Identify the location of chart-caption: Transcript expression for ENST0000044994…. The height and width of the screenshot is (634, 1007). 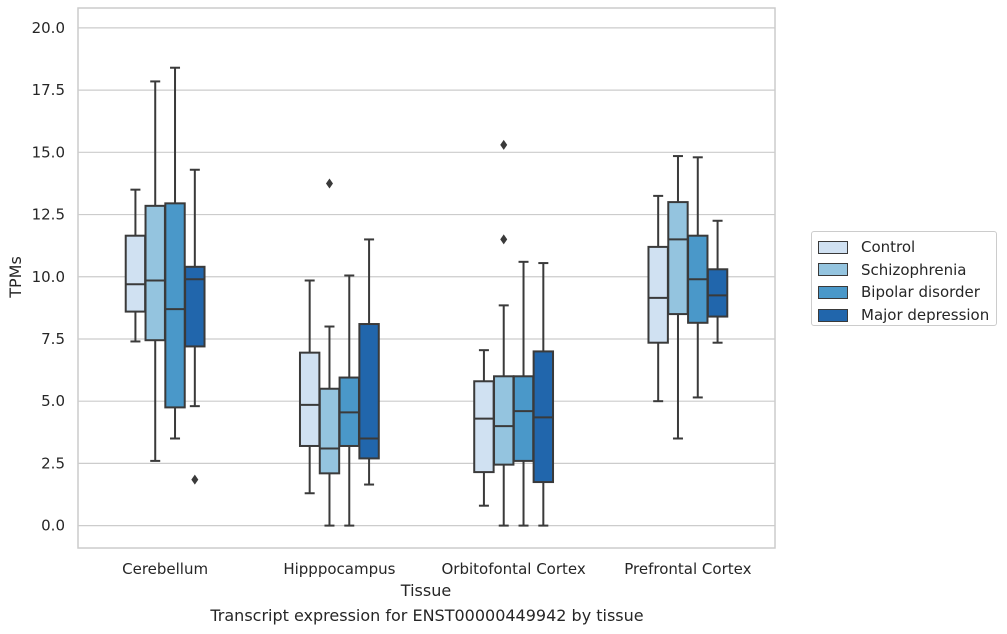
(427, 615).